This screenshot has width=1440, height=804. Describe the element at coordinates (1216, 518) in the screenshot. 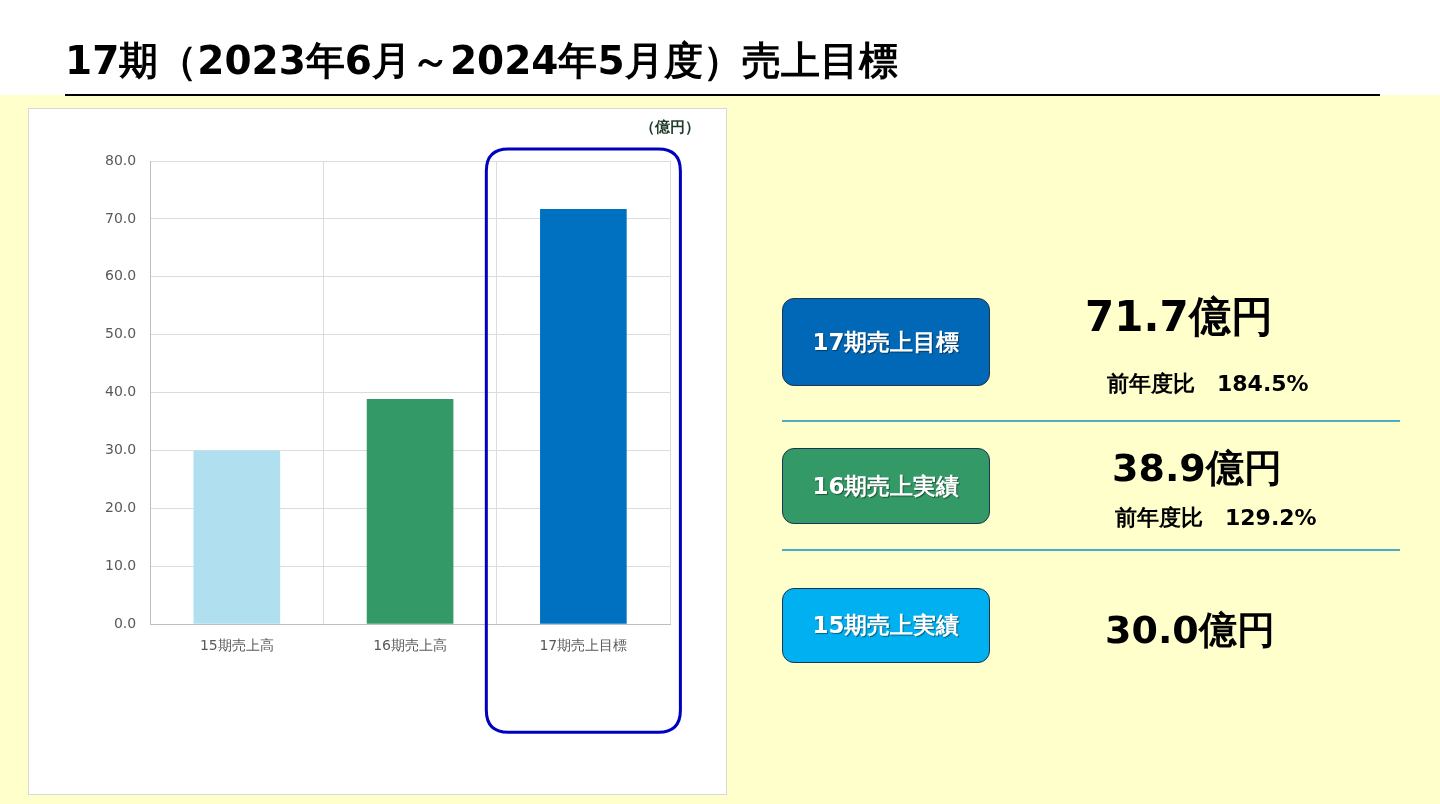

I see `text: 前年度比 129.2%` at that location.